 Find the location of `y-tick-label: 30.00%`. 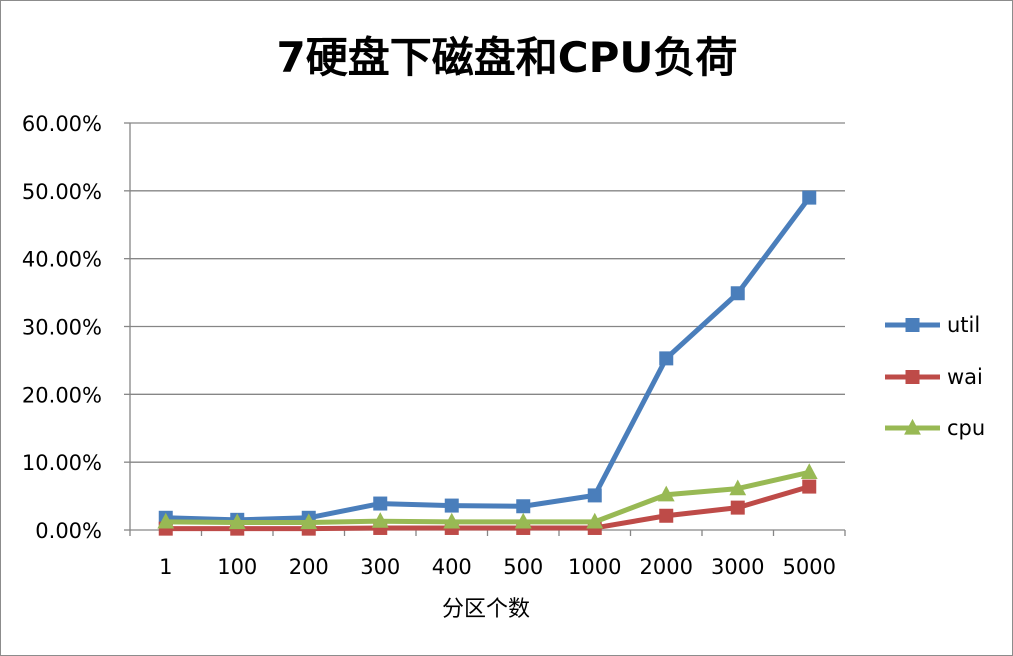

y-tick-label: 30.00% is located at coordinates (62, 328).